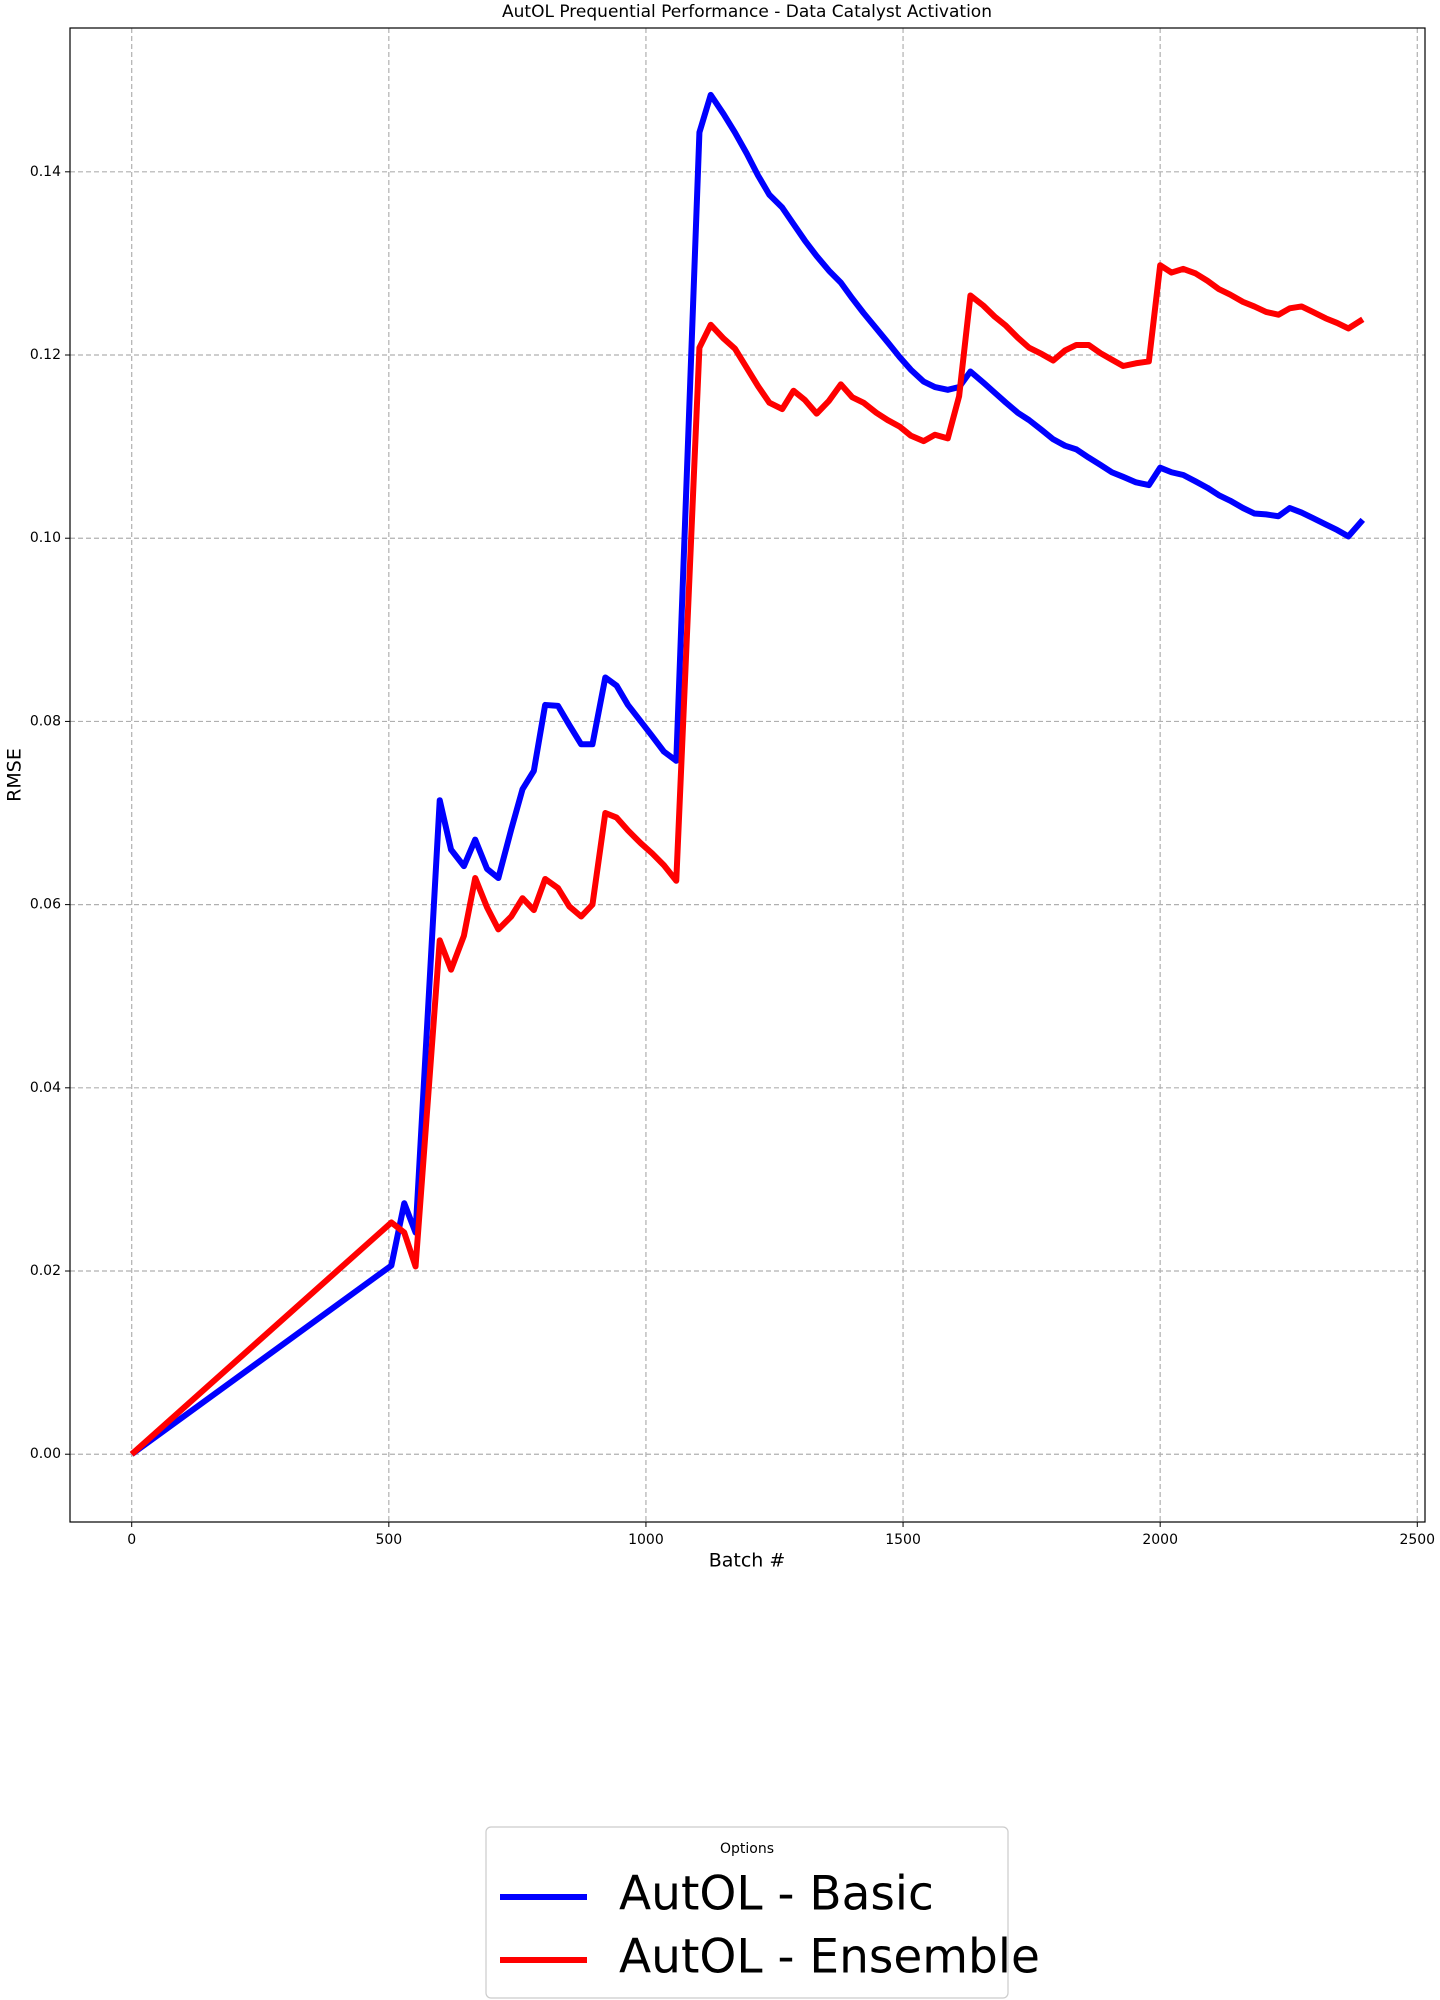 This screenshot has width=1440, height=2000. Describe the element at coordinates (45, 1271) in the screenshot. I see `y-tick-label: 0.02` at that location.